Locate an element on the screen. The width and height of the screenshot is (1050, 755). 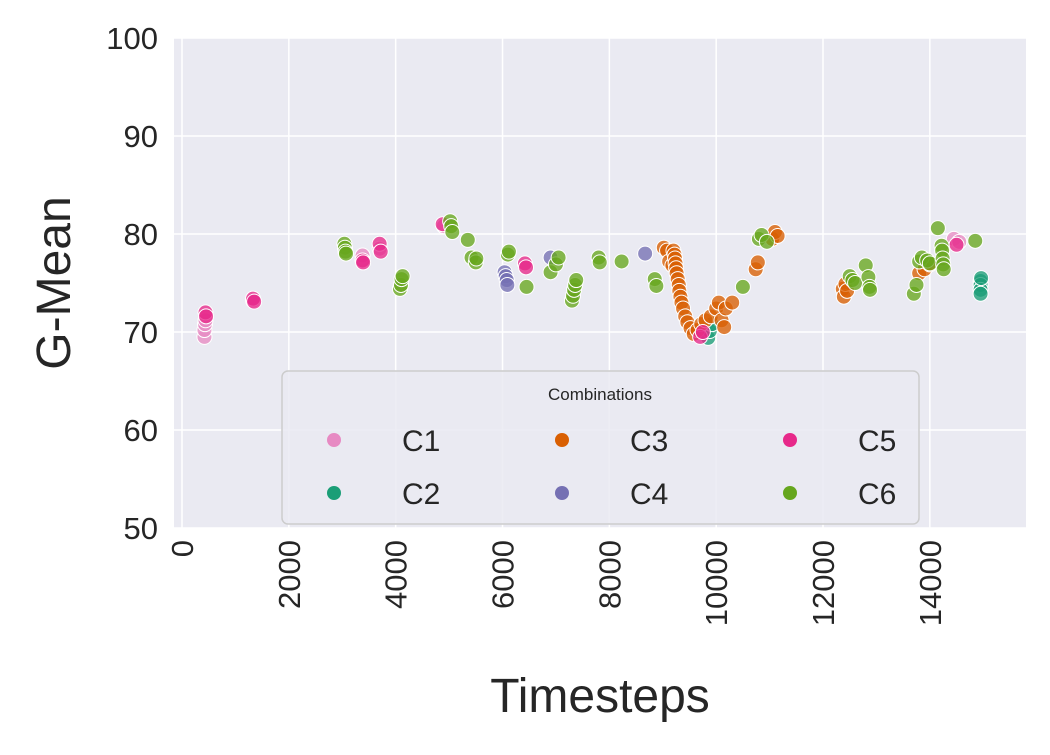
x-tick-label: 10000 is located at coordinates (716, 583).